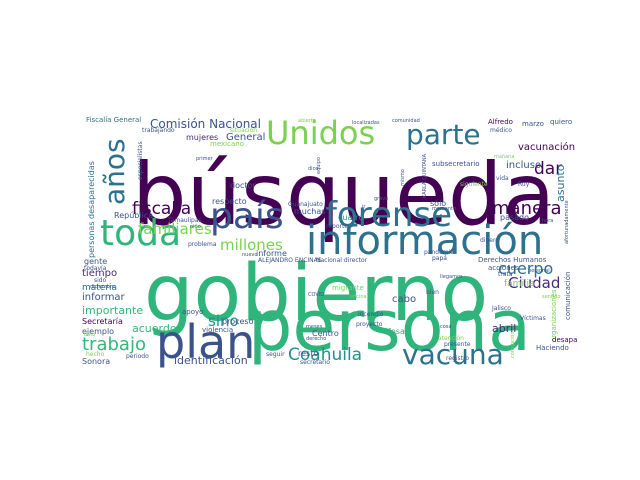 The width and height of the screenshot is (640, 480). Describe the element at coordinates (202, 137) in the screenshot. I see `word-mujeres: mujeres` at that location.